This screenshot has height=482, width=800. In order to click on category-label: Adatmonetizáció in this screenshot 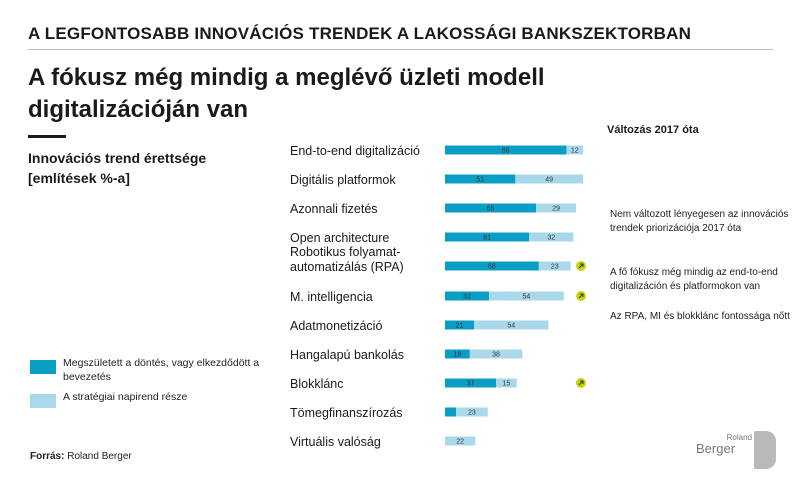, I will do `click(336, 326)`.